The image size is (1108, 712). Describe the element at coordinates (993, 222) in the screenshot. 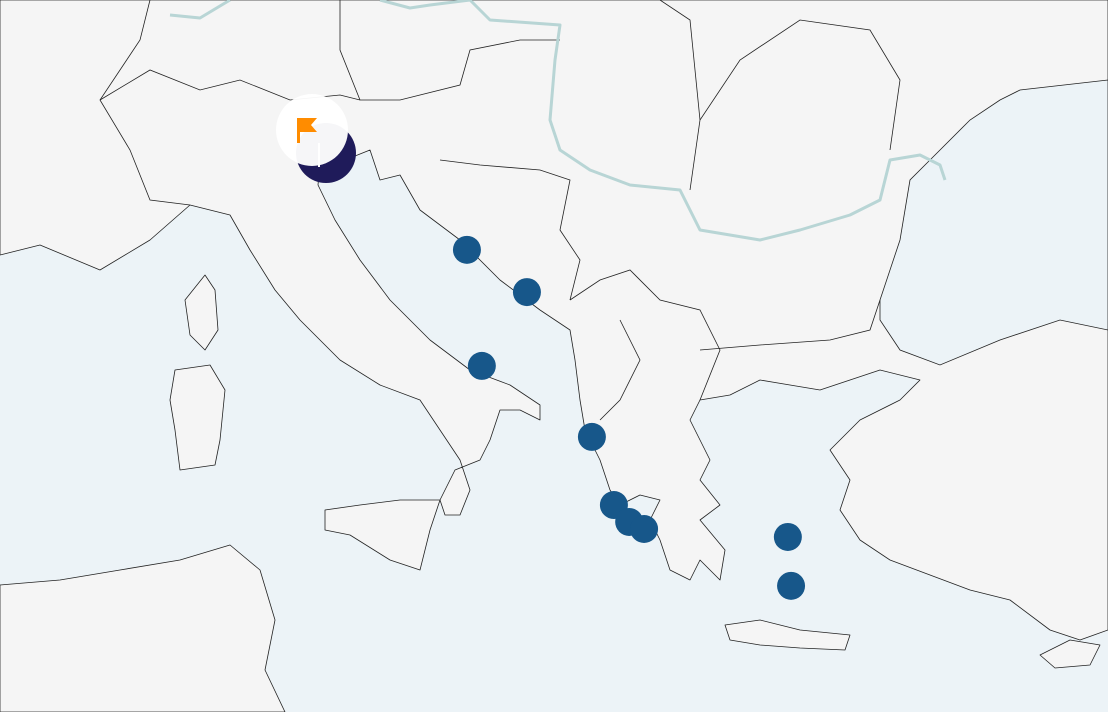

I see `black-sea` at that location.